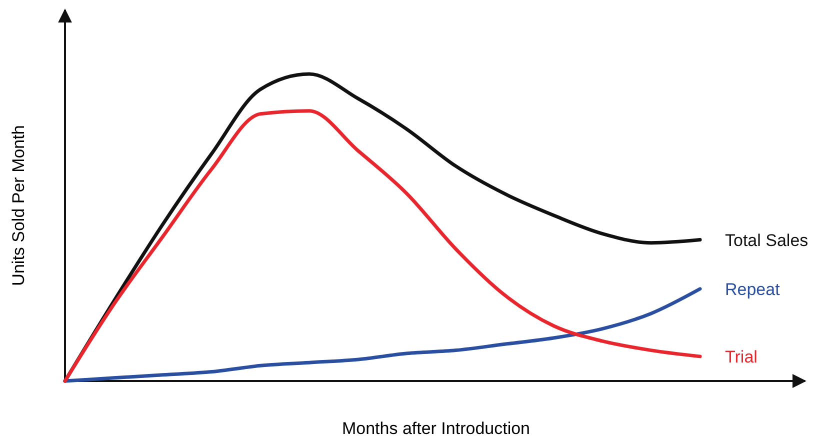  What do you see at coordinates (766, 240) in the screenshot?
I see `series-label: Total Sales` at bounding box center [766, 240].